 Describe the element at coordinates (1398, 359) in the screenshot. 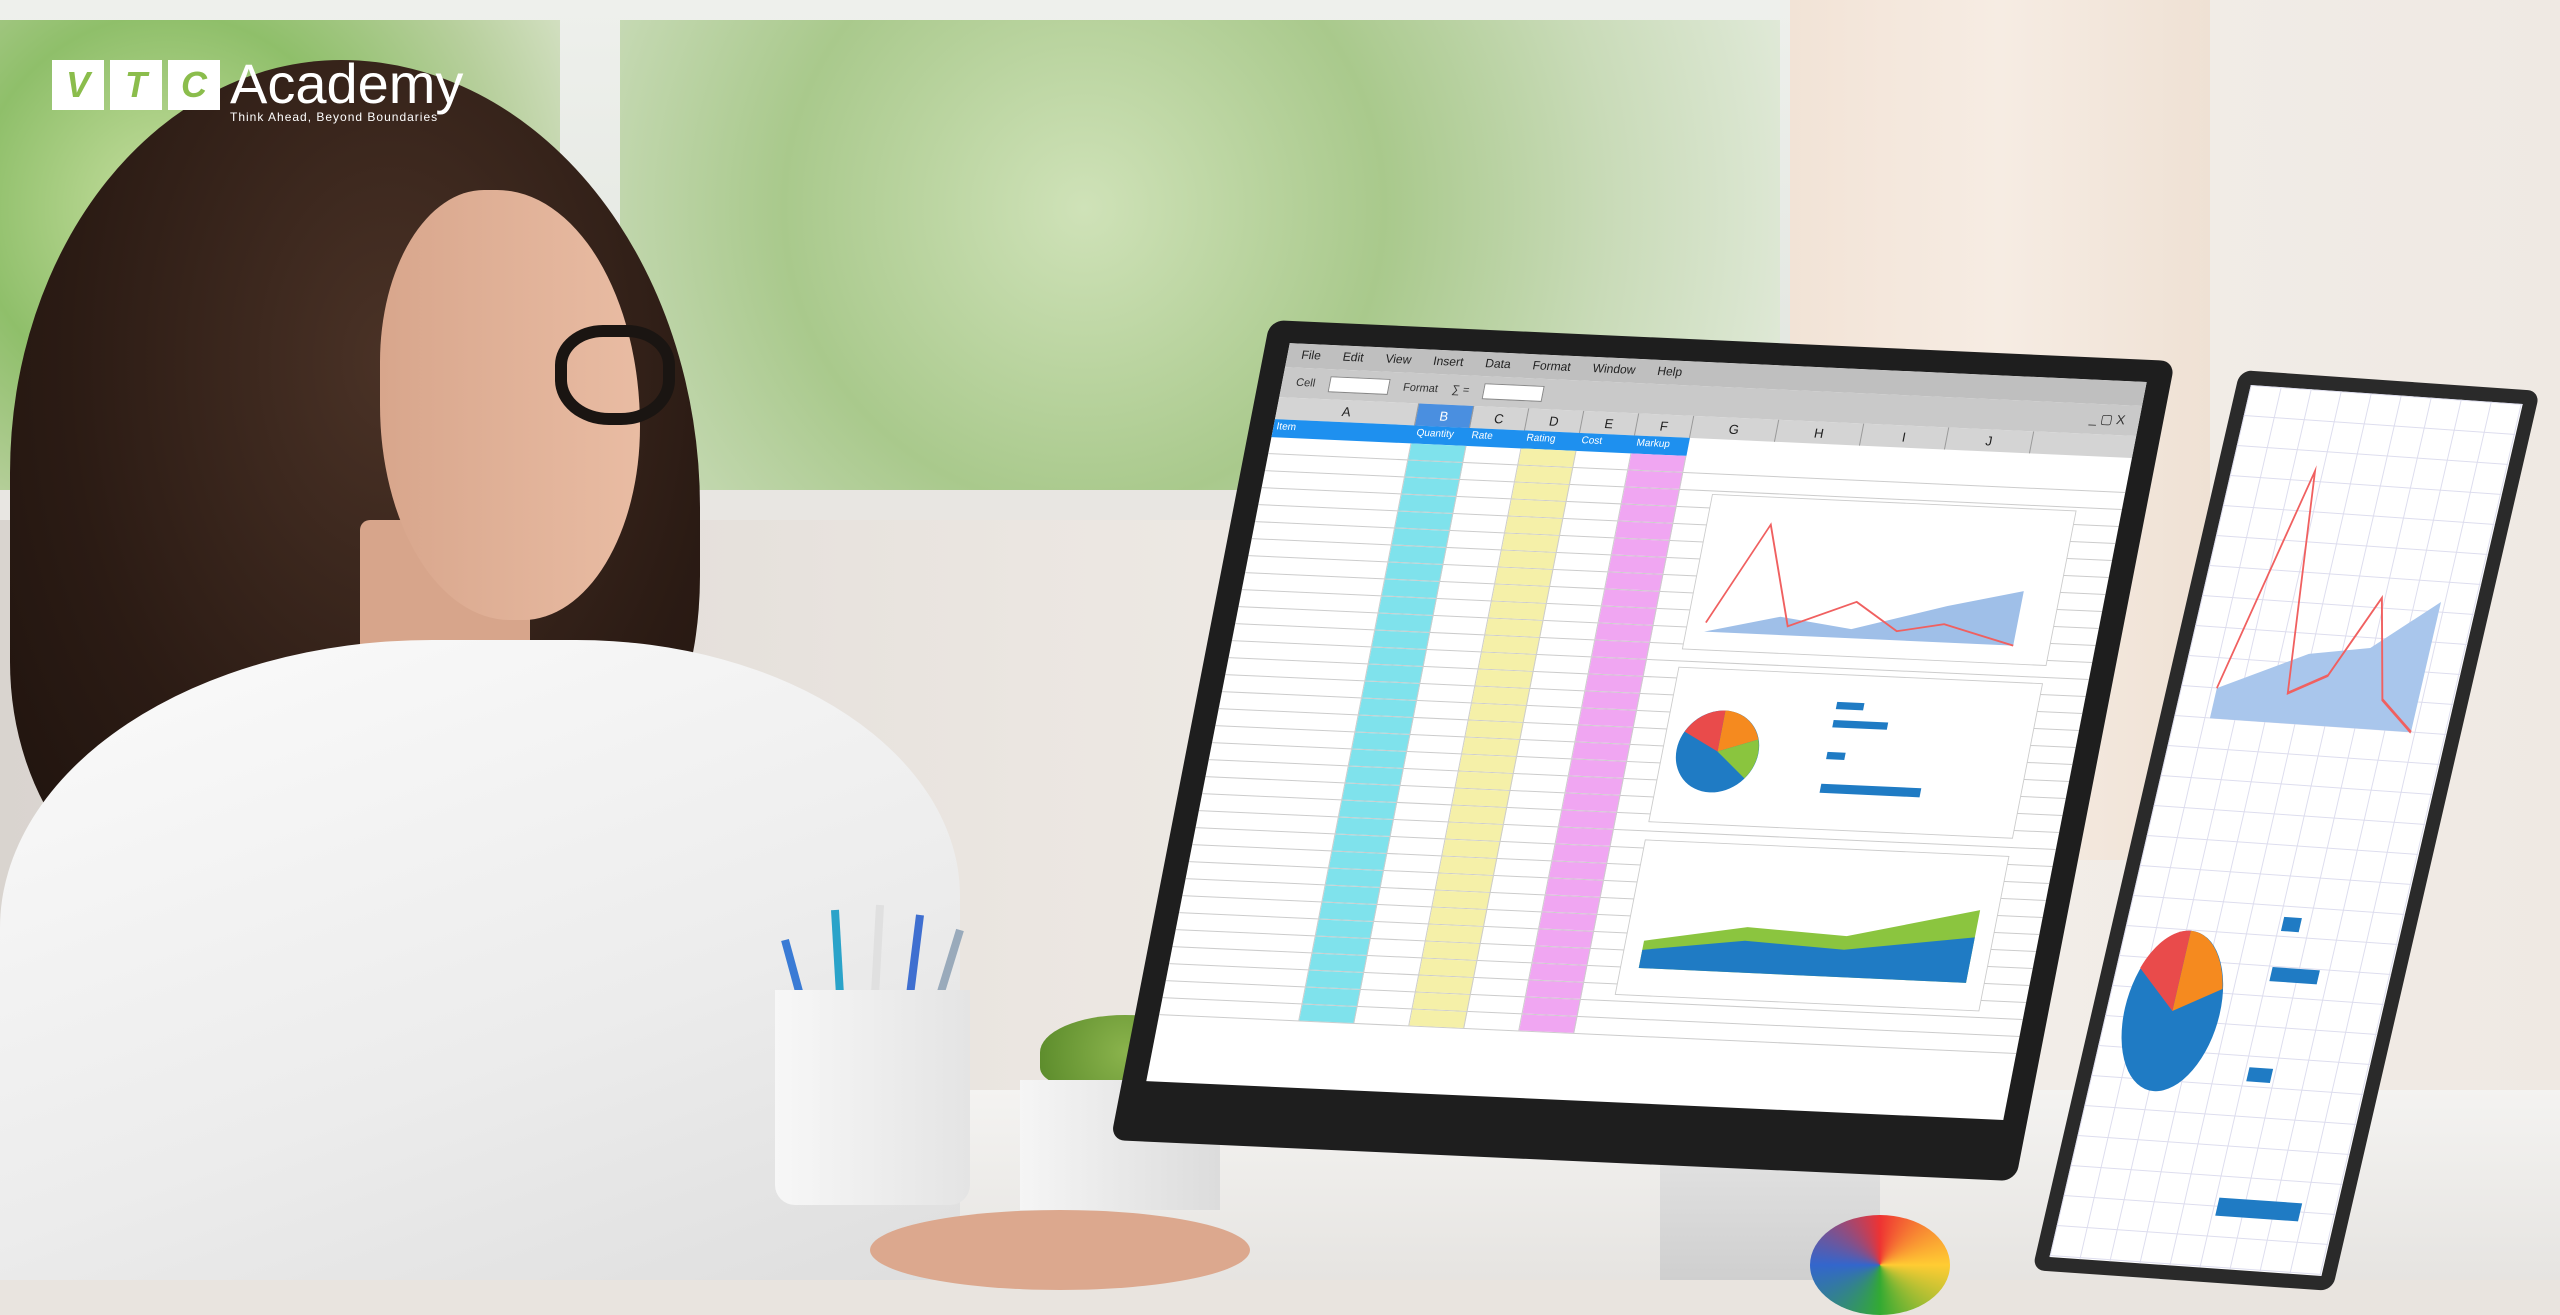

I see `menu-view: View` at that location.